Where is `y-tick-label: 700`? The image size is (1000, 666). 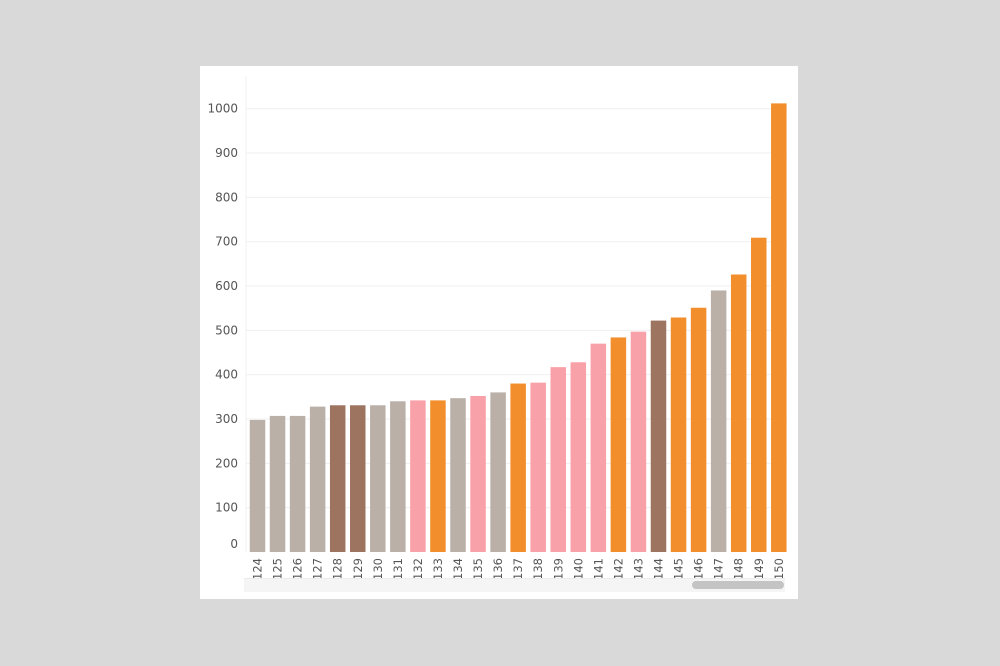 y-tick-label: 700 is located at coordinates (226, 242).